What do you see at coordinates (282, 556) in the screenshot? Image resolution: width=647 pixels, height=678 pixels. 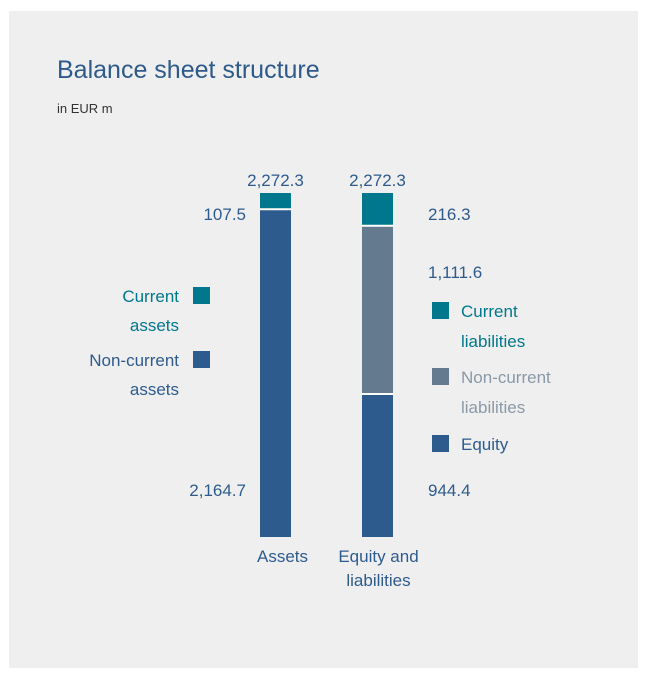 I see `category-label: Assets` at bounding box center [282, 556].